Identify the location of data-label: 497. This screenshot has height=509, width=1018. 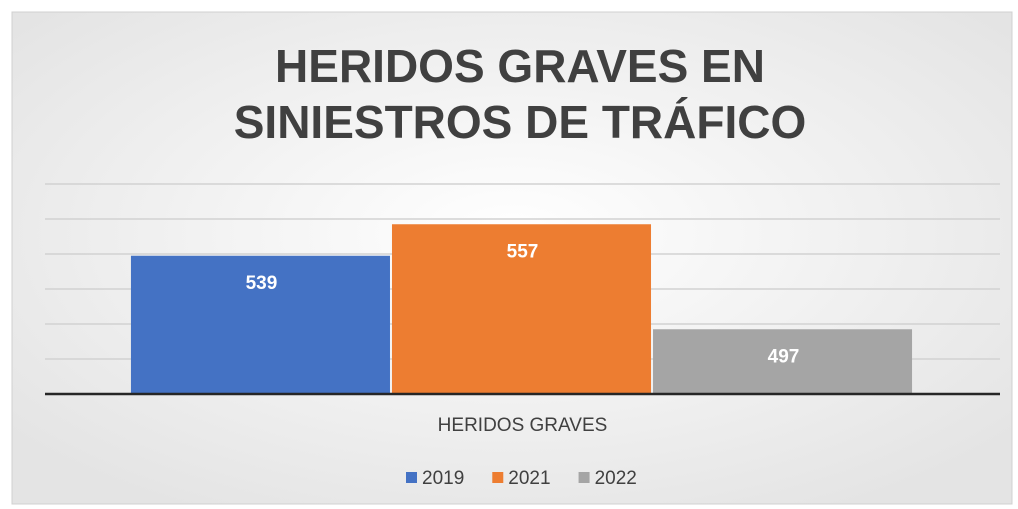
(784, 356).